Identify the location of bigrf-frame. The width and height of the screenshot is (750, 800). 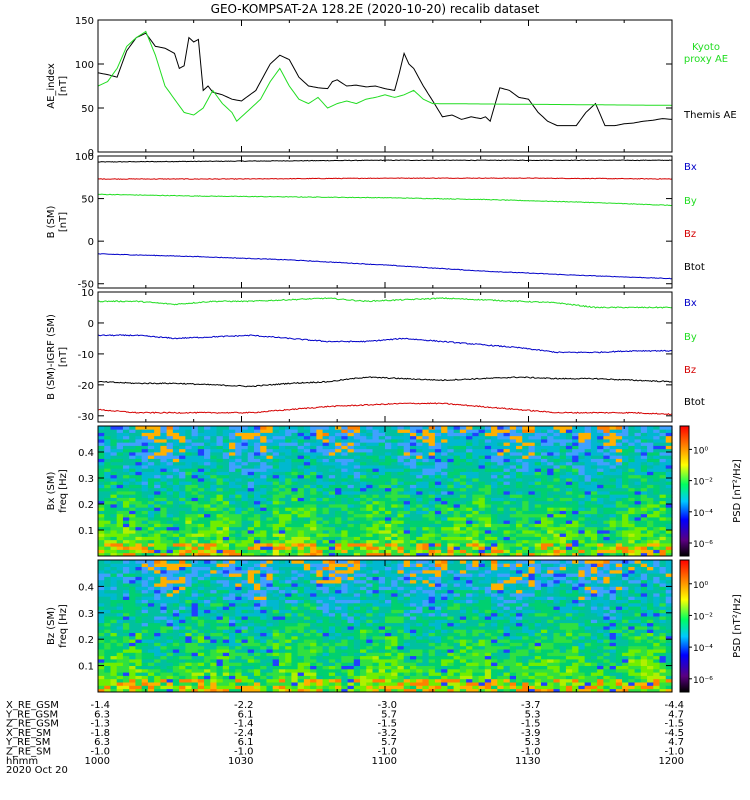
(385, 357).